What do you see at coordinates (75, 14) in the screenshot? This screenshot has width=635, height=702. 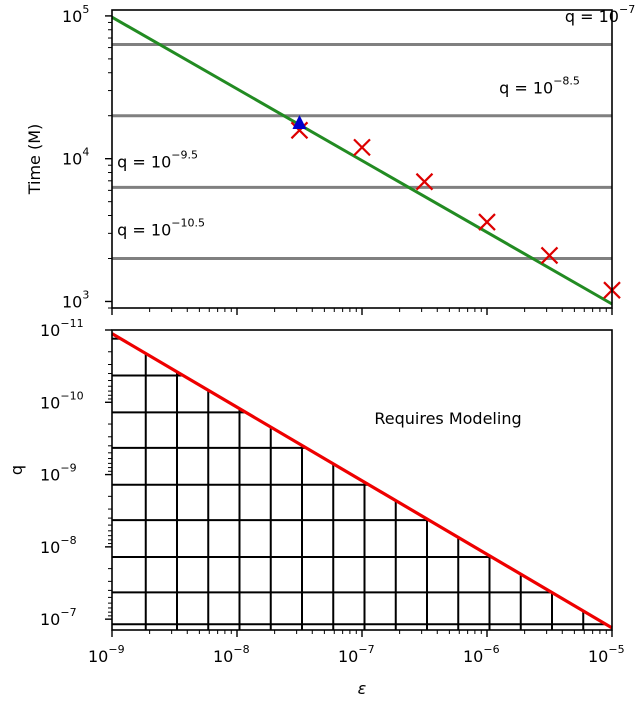 I see `y-tick-label: 10⁵` at bounding box center [75, 14].